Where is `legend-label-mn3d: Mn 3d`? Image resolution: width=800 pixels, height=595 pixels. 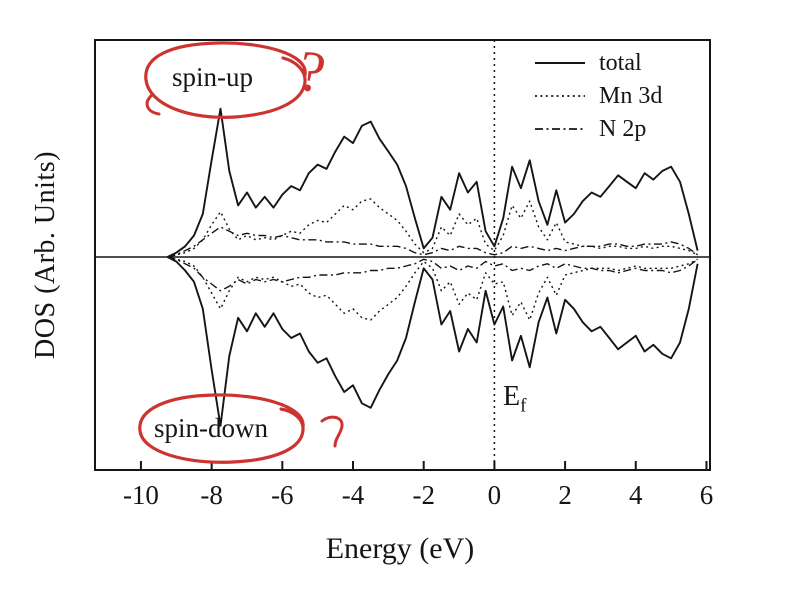
legend-label-mn3d: Mn 3d is located at coordinates (631, 95).